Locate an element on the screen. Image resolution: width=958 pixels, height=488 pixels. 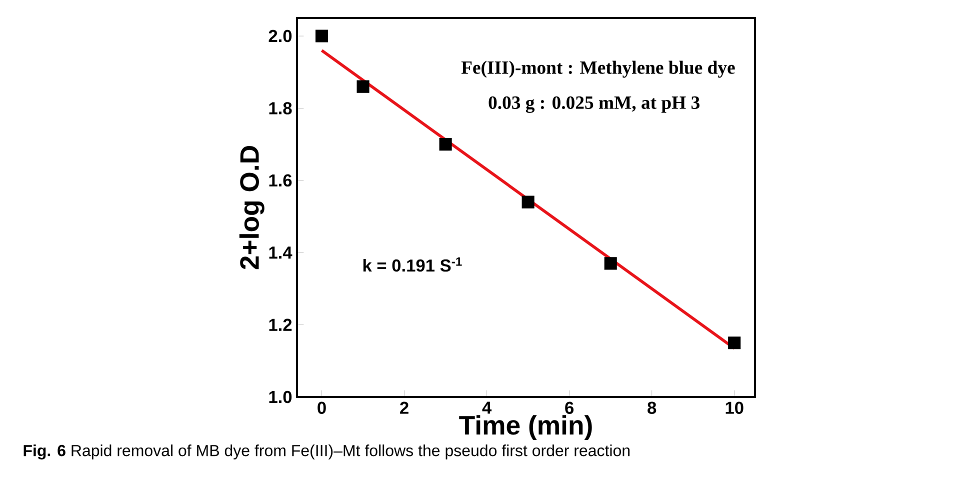
x-tick-label: 4 is located at coordinates (487, 408).